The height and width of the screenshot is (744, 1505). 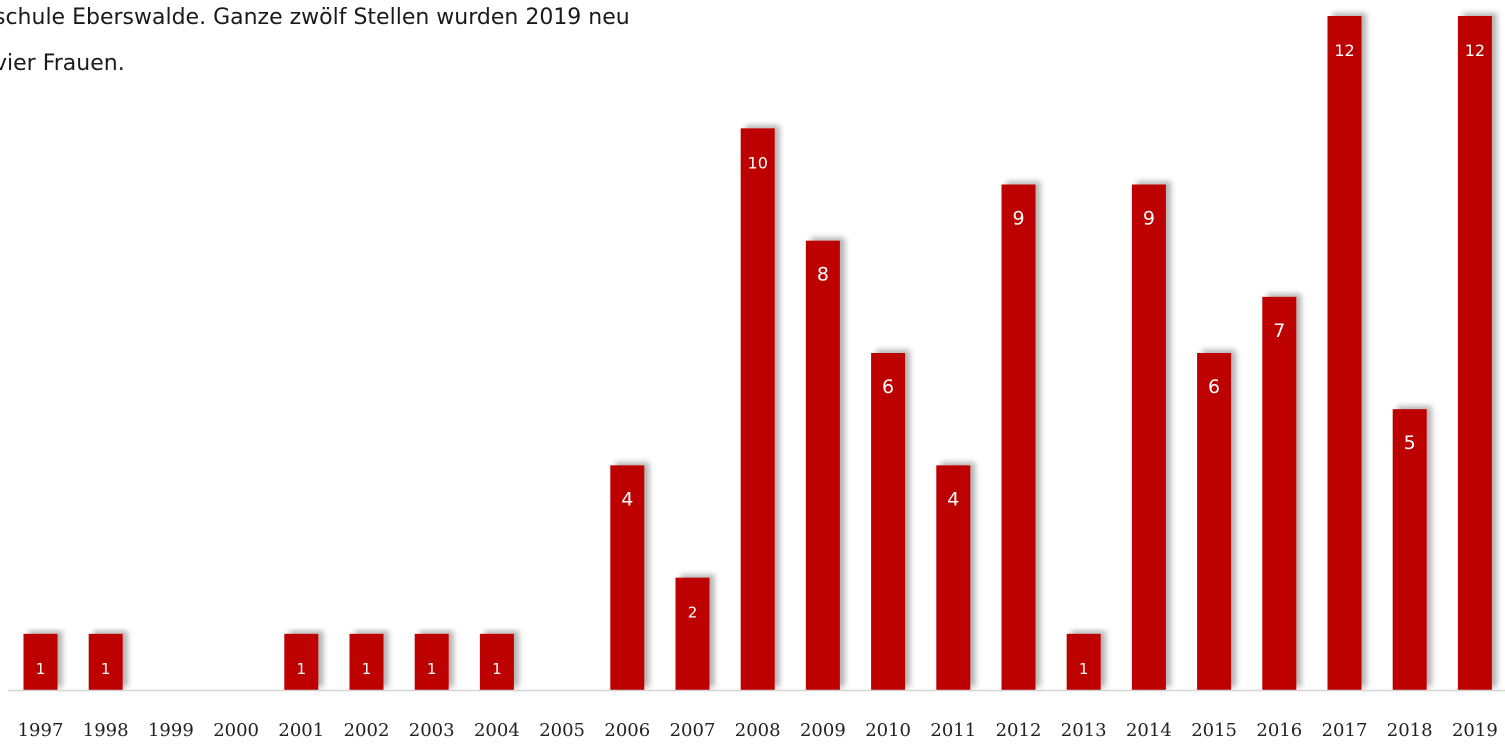 What do you see at coordinates (953, 499) in the screenshot?
I see `data-label-2011: 4` at bounding box center [953, 499].